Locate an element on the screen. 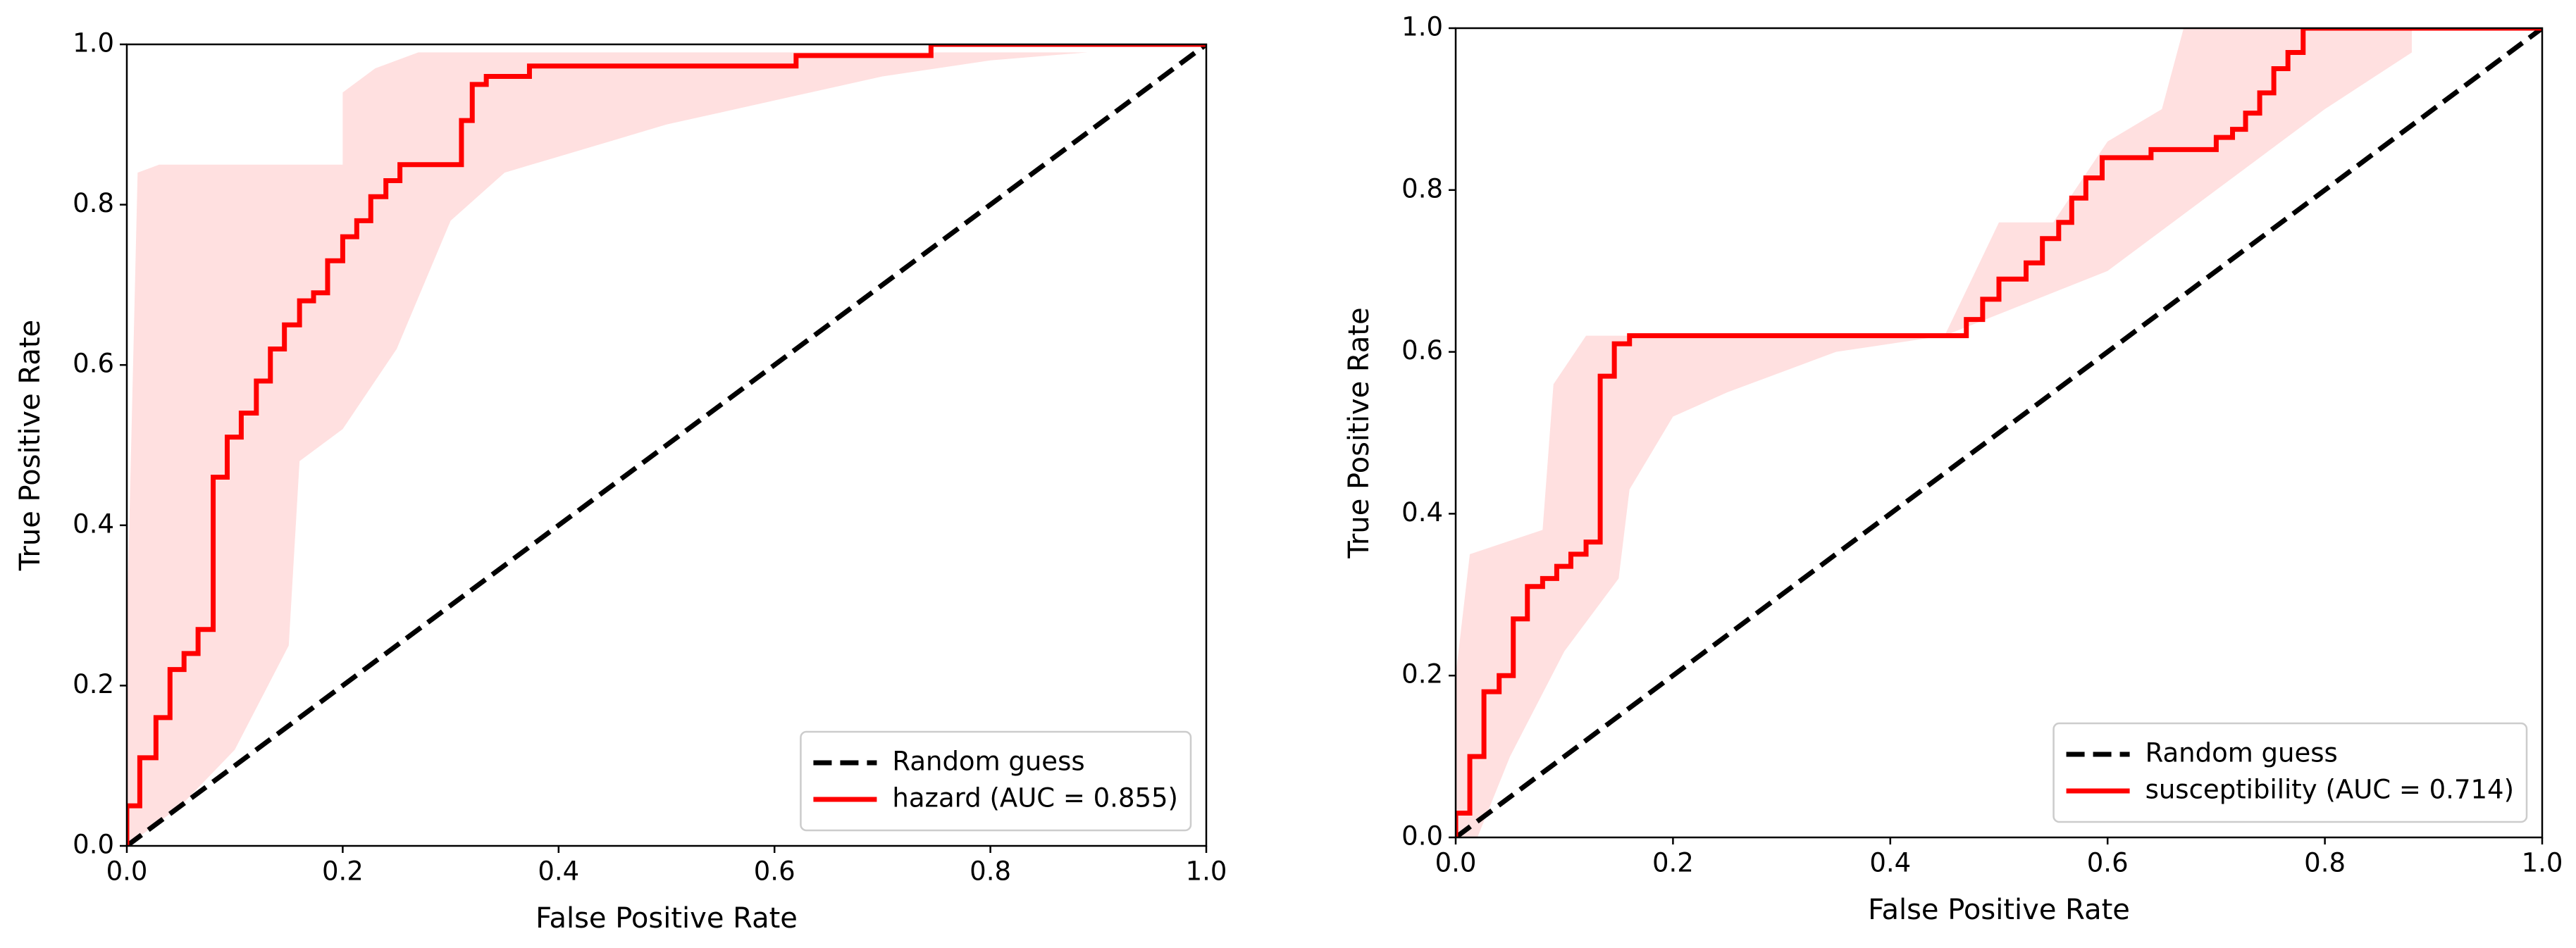  legend: Random guess susceptibility (AUC = 0.714) is located at coordinates (2290, 773).